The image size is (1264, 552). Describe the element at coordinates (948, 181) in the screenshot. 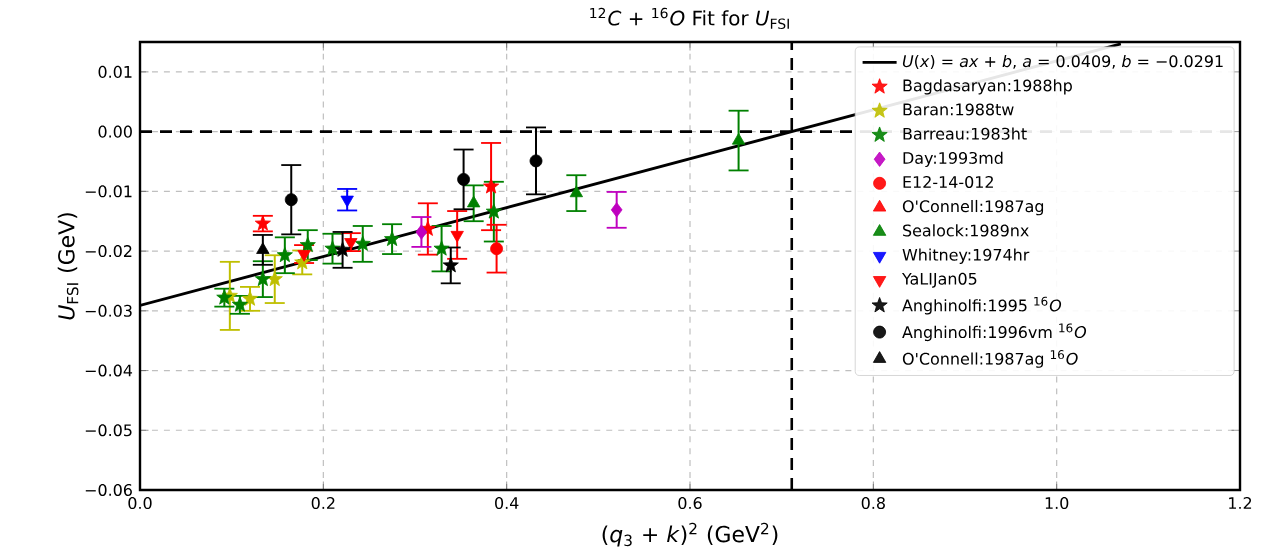

I see `legend-label: E12-14-012` at that location.